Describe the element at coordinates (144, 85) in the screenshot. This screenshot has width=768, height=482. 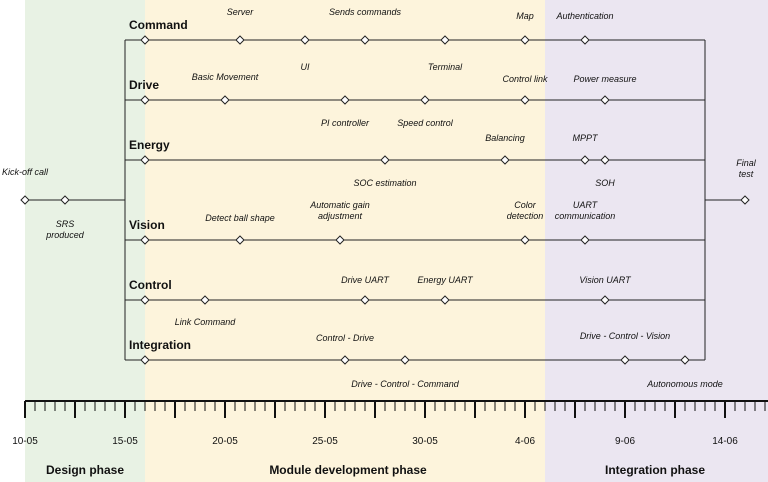
I see `track-title-1: Drive` at that location.